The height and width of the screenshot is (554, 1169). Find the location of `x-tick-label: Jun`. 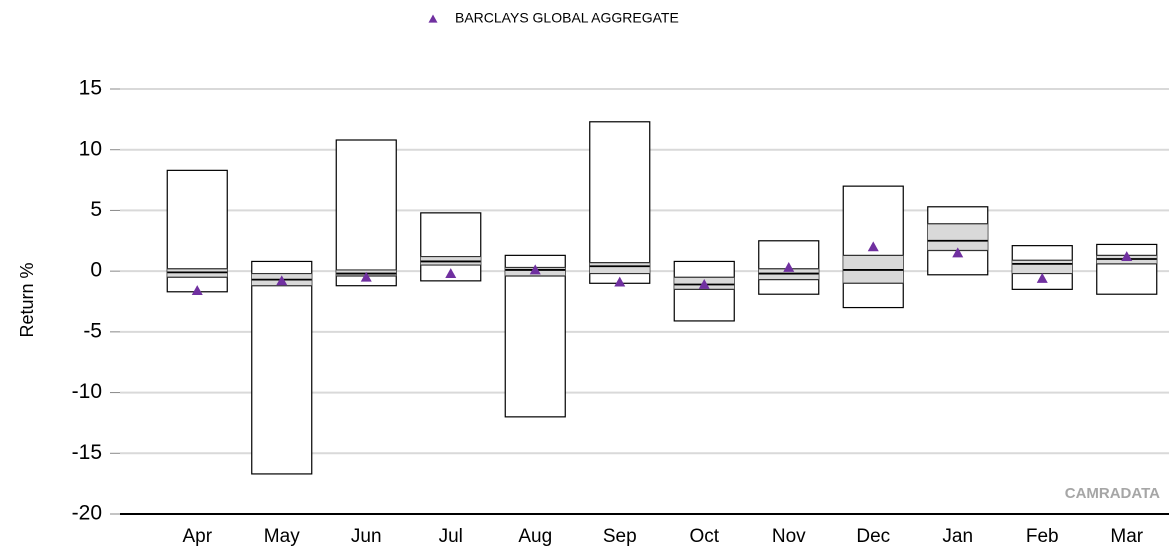

x-tick-label: Jun is located at coordinates (366, 536).